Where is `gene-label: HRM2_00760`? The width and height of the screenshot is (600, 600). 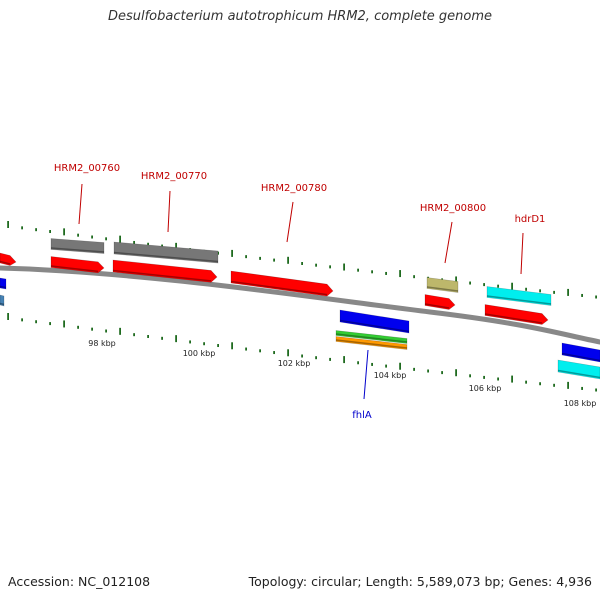
gene-label: HRM2_00760 is located at coordinates (87, 168).